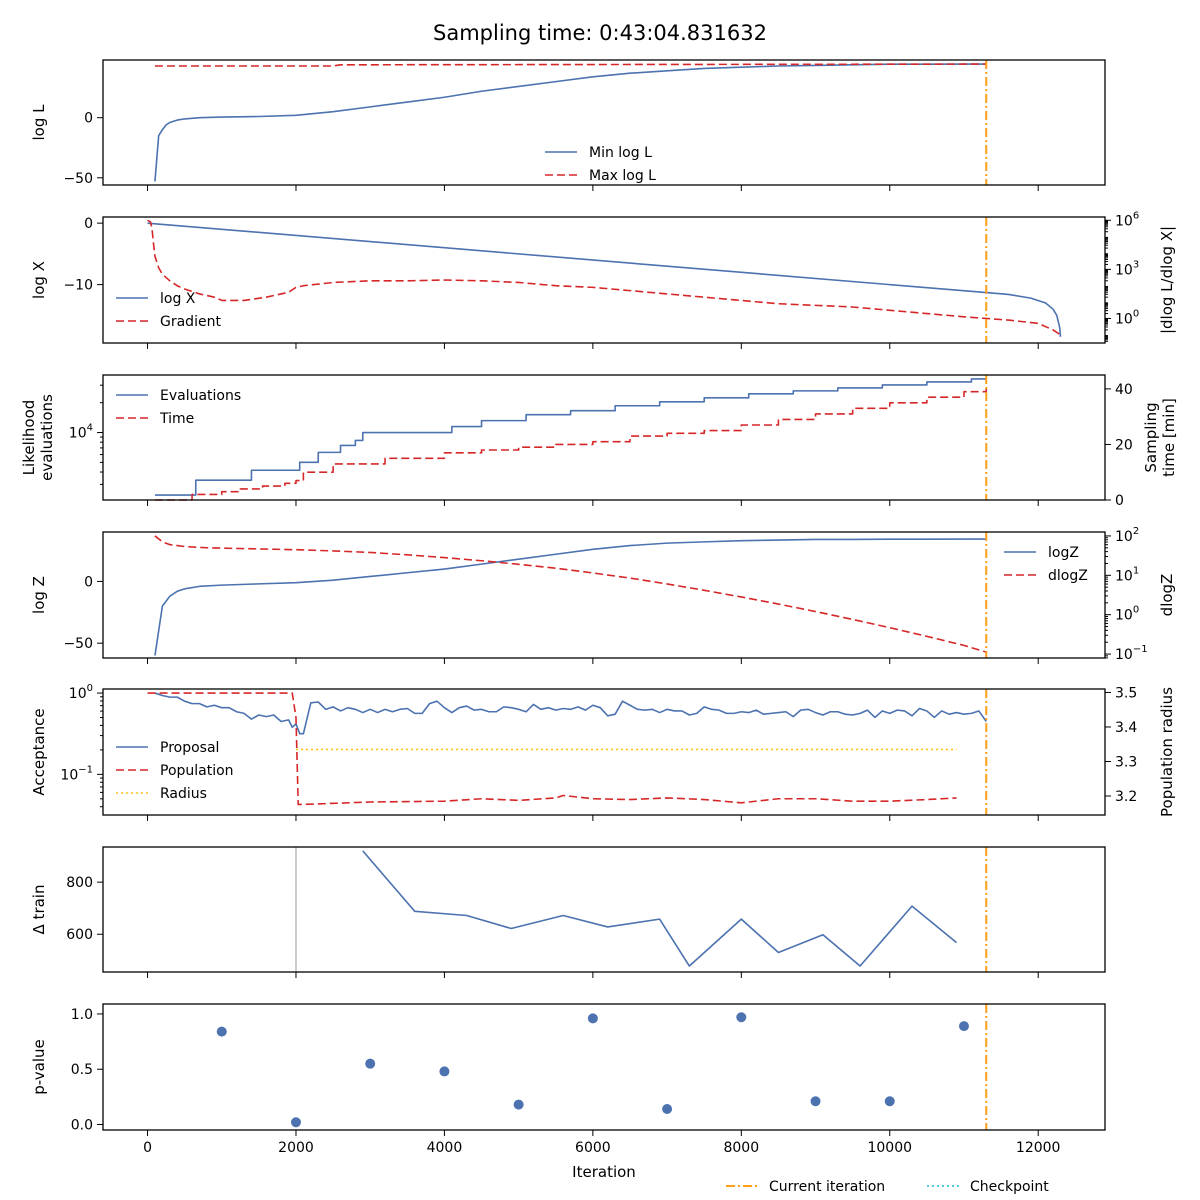 This screenshot has width=1200, height=1200. I want to click on series-dtrain-line, so click(660, 908).